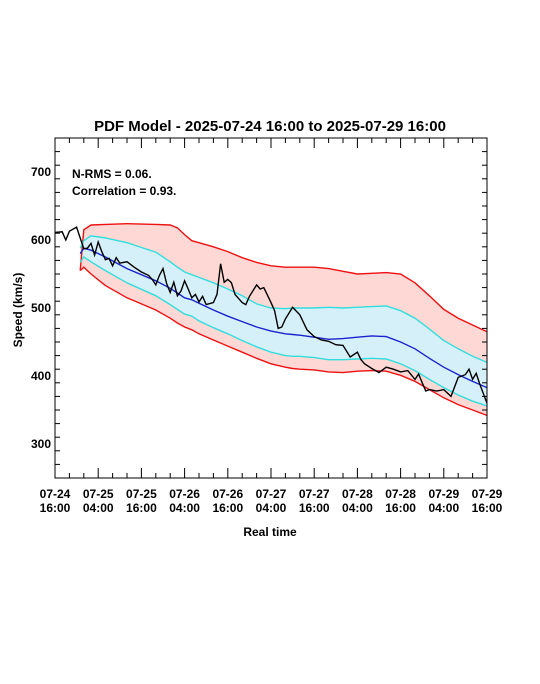  I want to click on nrms-annotation: N-RMS = 0.06., so click(112, 174).